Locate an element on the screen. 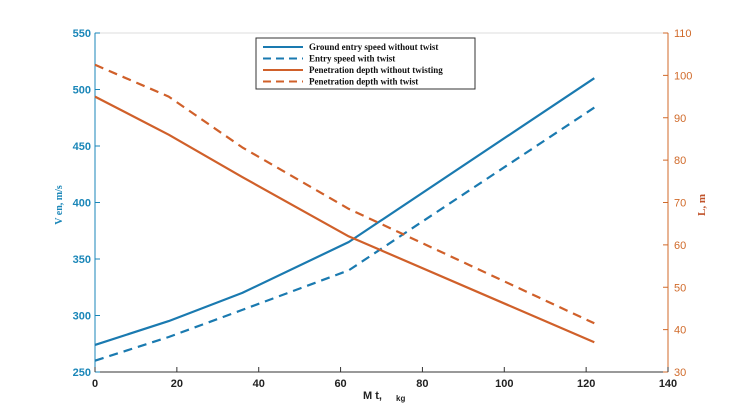  x-tick-label: 0 is located at coordinates (95, 384).